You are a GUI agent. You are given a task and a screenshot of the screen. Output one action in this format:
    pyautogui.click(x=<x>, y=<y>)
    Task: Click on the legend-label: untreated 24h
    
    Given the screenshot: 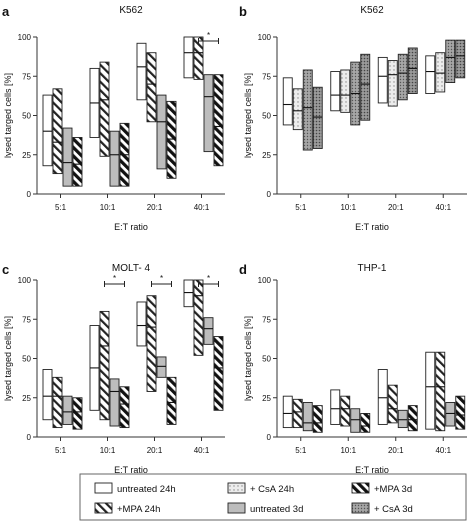 What is the action you would take?
    pyautogui.click(x=146, y=489)
    